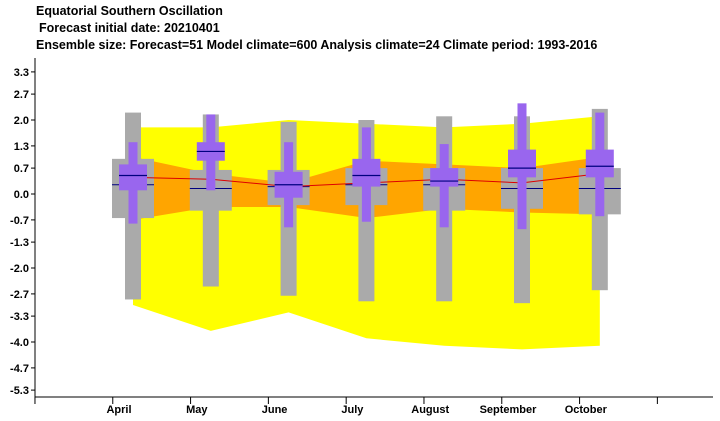  What do you see at coordinates (21, 95) in the screenshot?
I see `y-tick-label: 2.7` at bounding box center [21, 95].